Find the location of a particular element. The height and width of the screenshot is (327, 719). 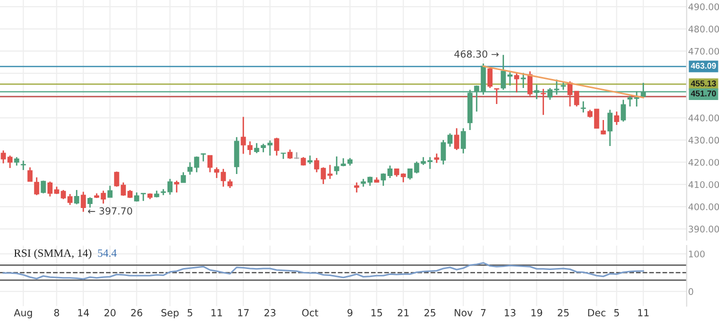

x-tick-label: 7 is located at coordinates (483, 312).